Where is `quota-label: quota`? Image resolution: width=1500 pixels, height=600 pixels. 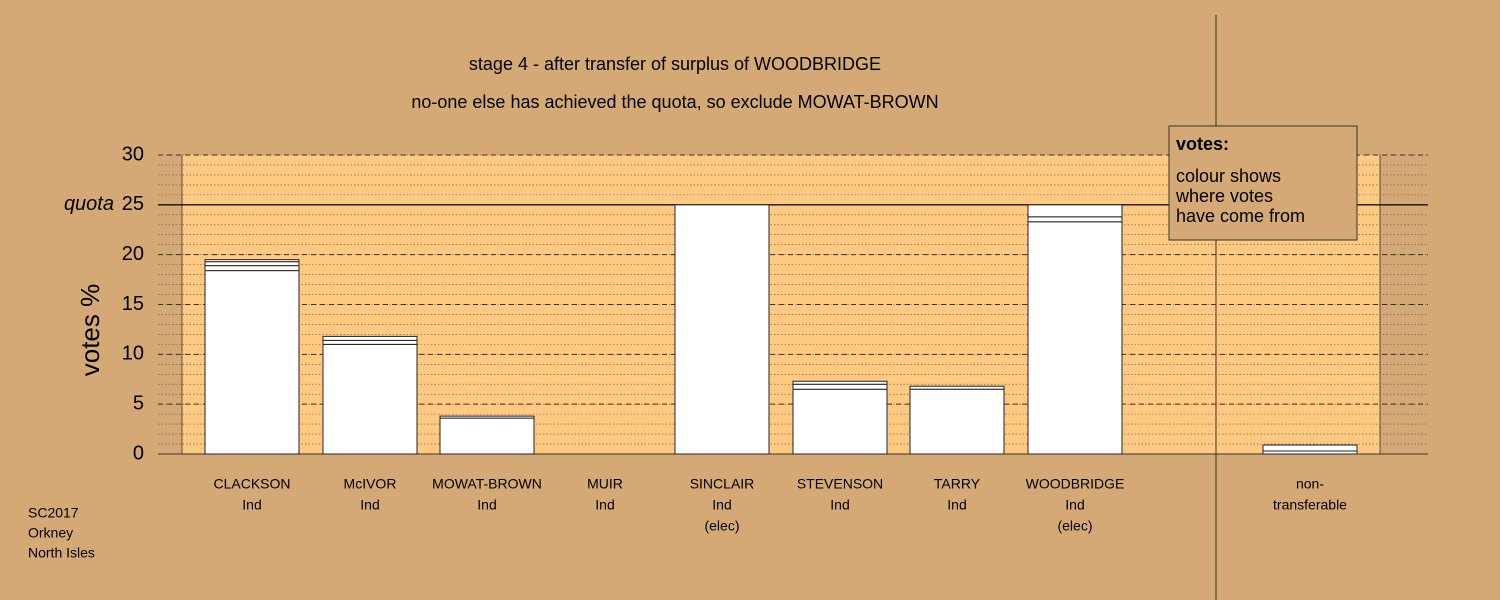 quota-label: quota is located at coordinates (89, 204).